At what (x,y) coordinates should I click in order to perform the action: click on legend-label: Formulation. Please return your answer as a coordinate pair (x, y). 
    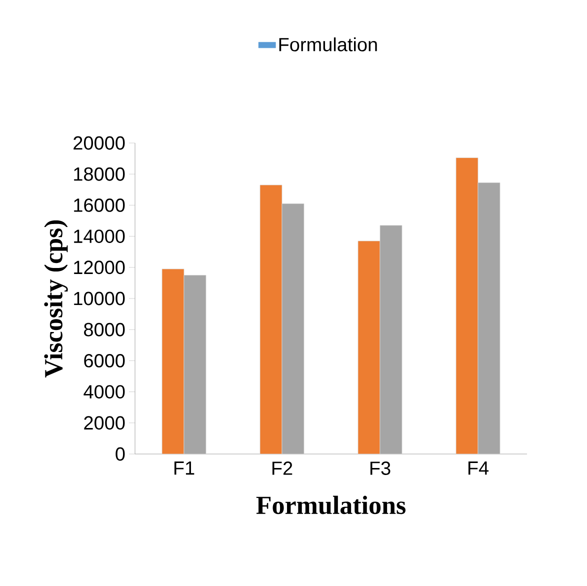
    Looking at the image, I should click on (328, 44).